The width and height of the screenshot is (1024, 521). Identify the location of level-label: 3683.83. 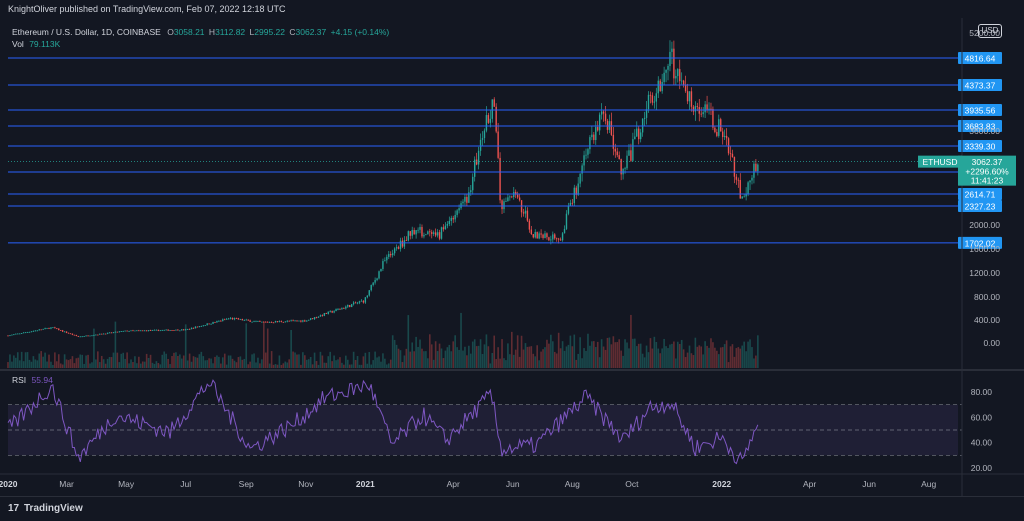
(980, 127).